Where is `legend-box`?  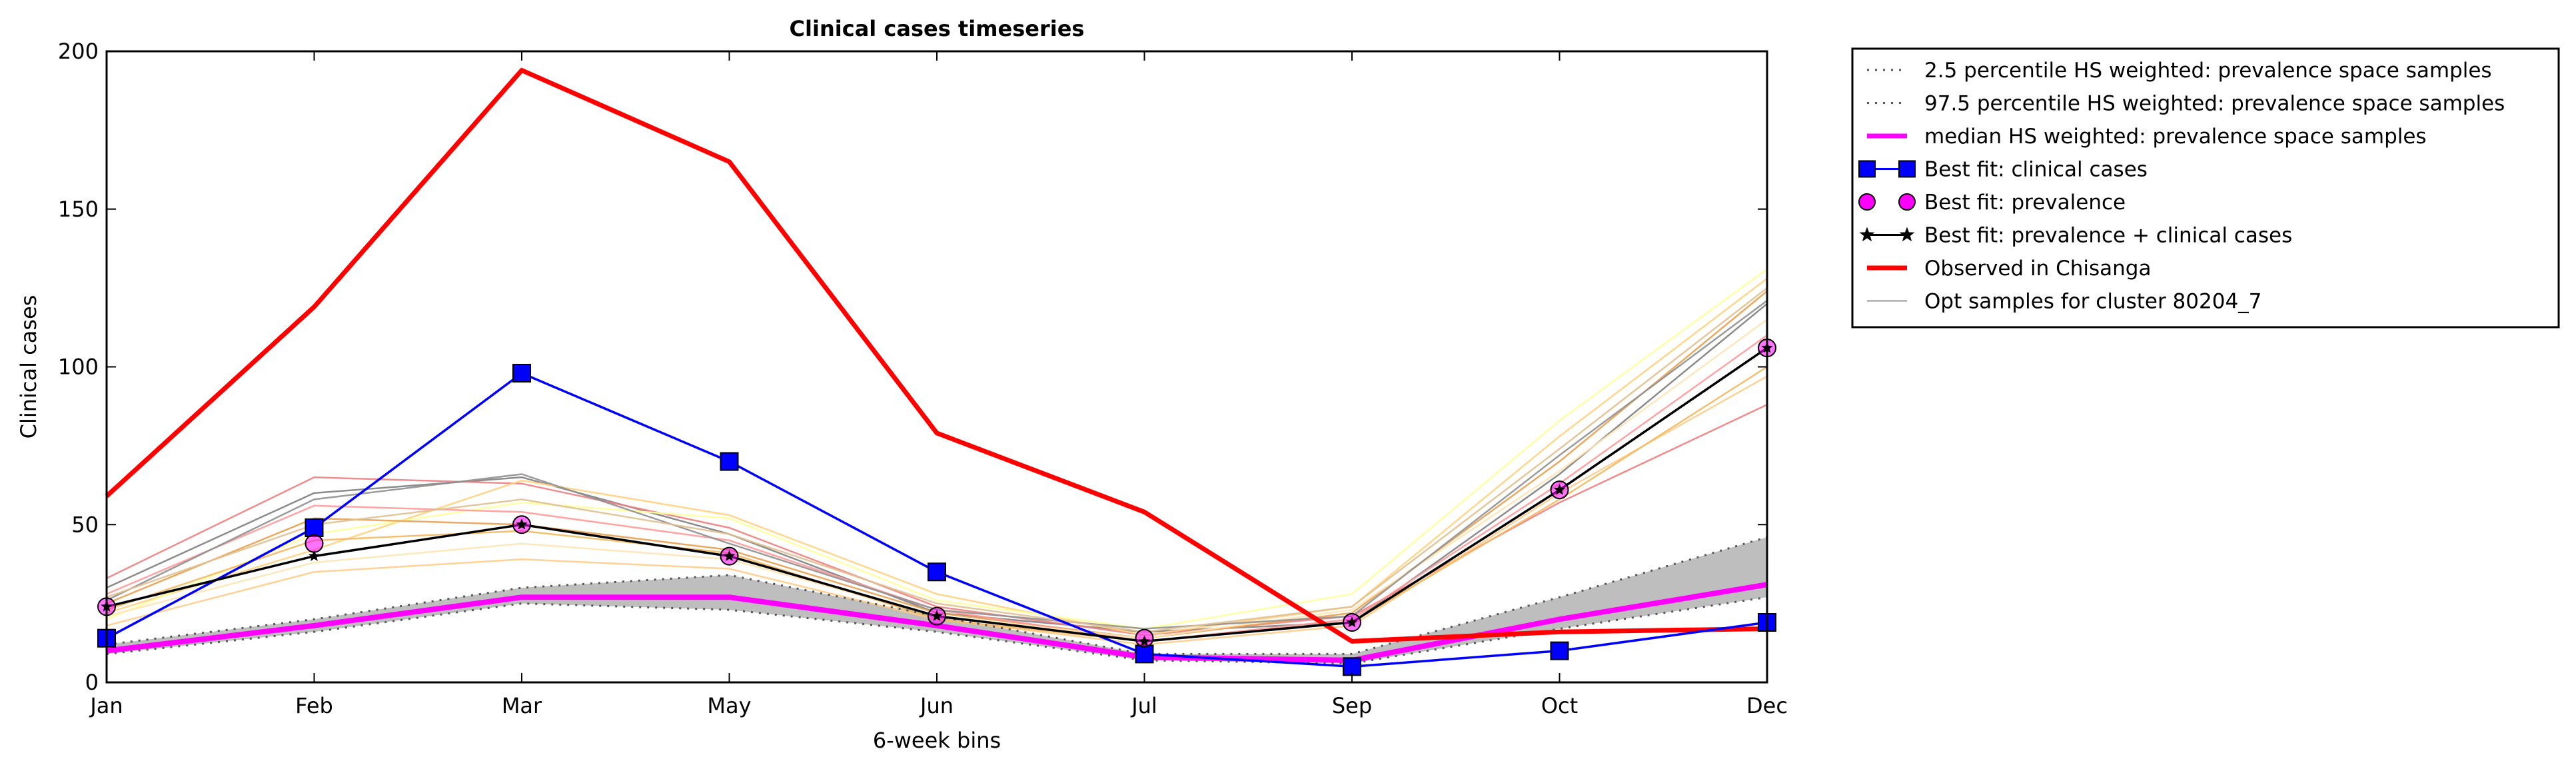
legend-box is located at coordinates (2205, 188).